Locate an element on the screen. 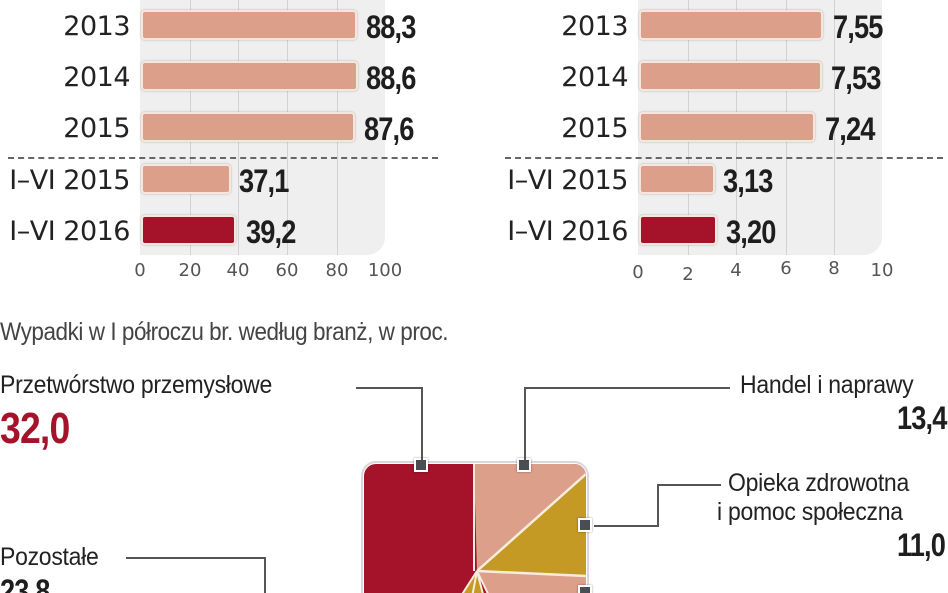 This screenshot has height=593, width=948. value-label: 7,53 is located at coordinates (856, 78).